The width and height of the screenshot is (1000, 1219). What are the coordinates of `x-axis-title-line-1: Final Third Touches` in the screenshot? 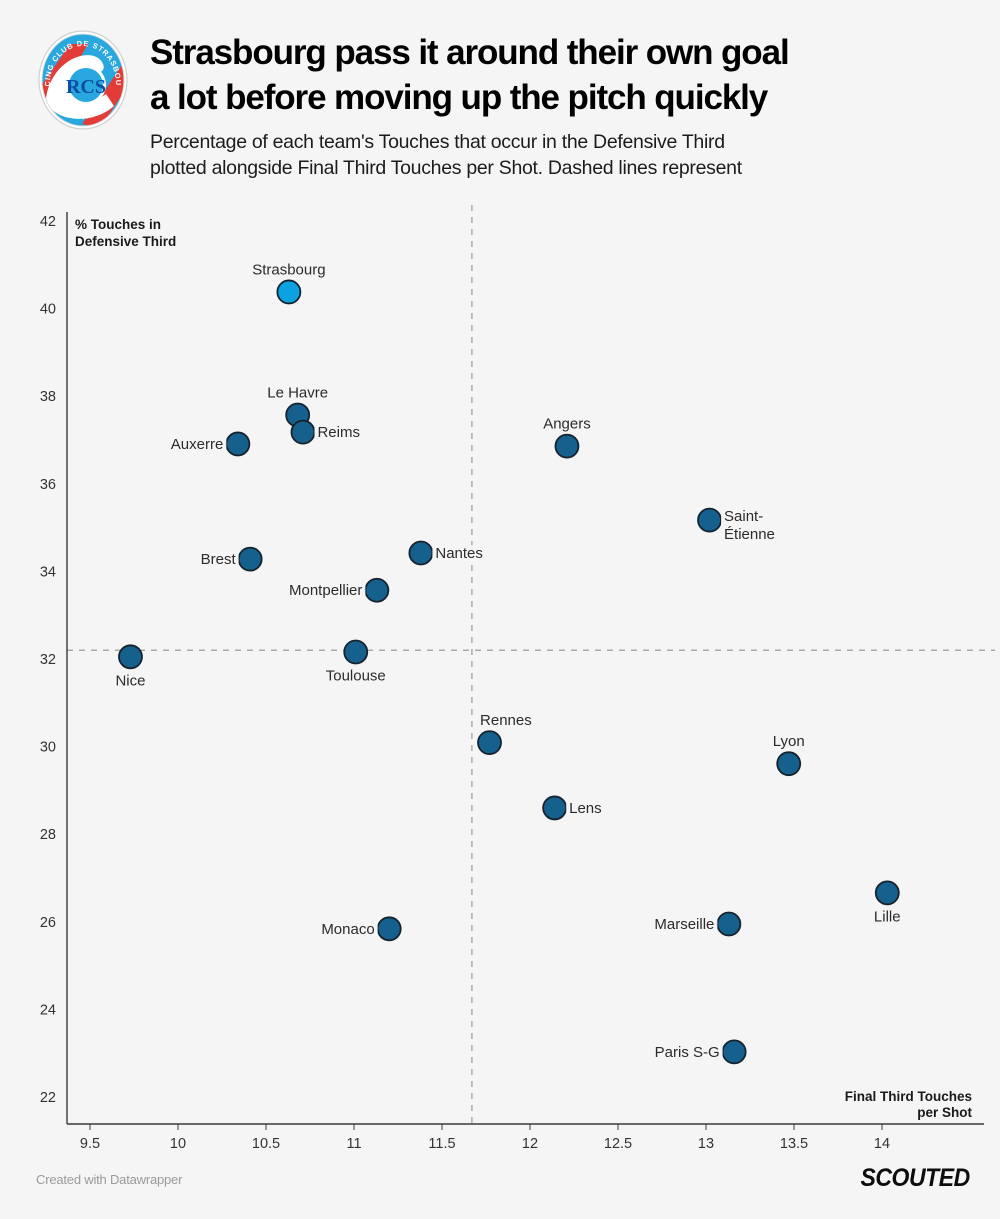 It's located at (908, 1096).